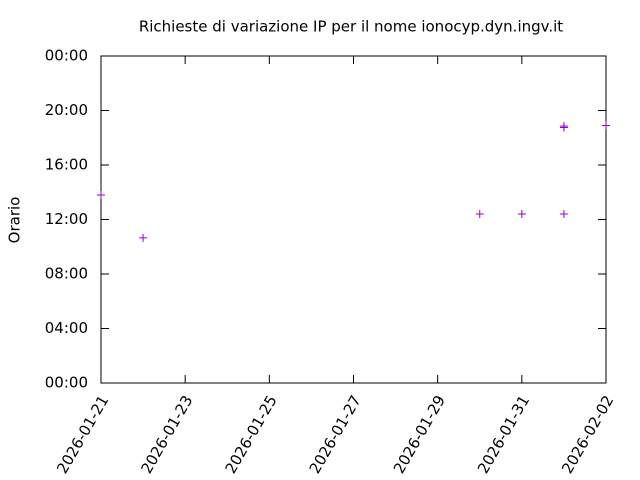 This screenshot has height=480, width=640. Describe the element at coordinates (335, 434) in the screenshot. I see `x-tick-label: 2026-01-27` at that location.